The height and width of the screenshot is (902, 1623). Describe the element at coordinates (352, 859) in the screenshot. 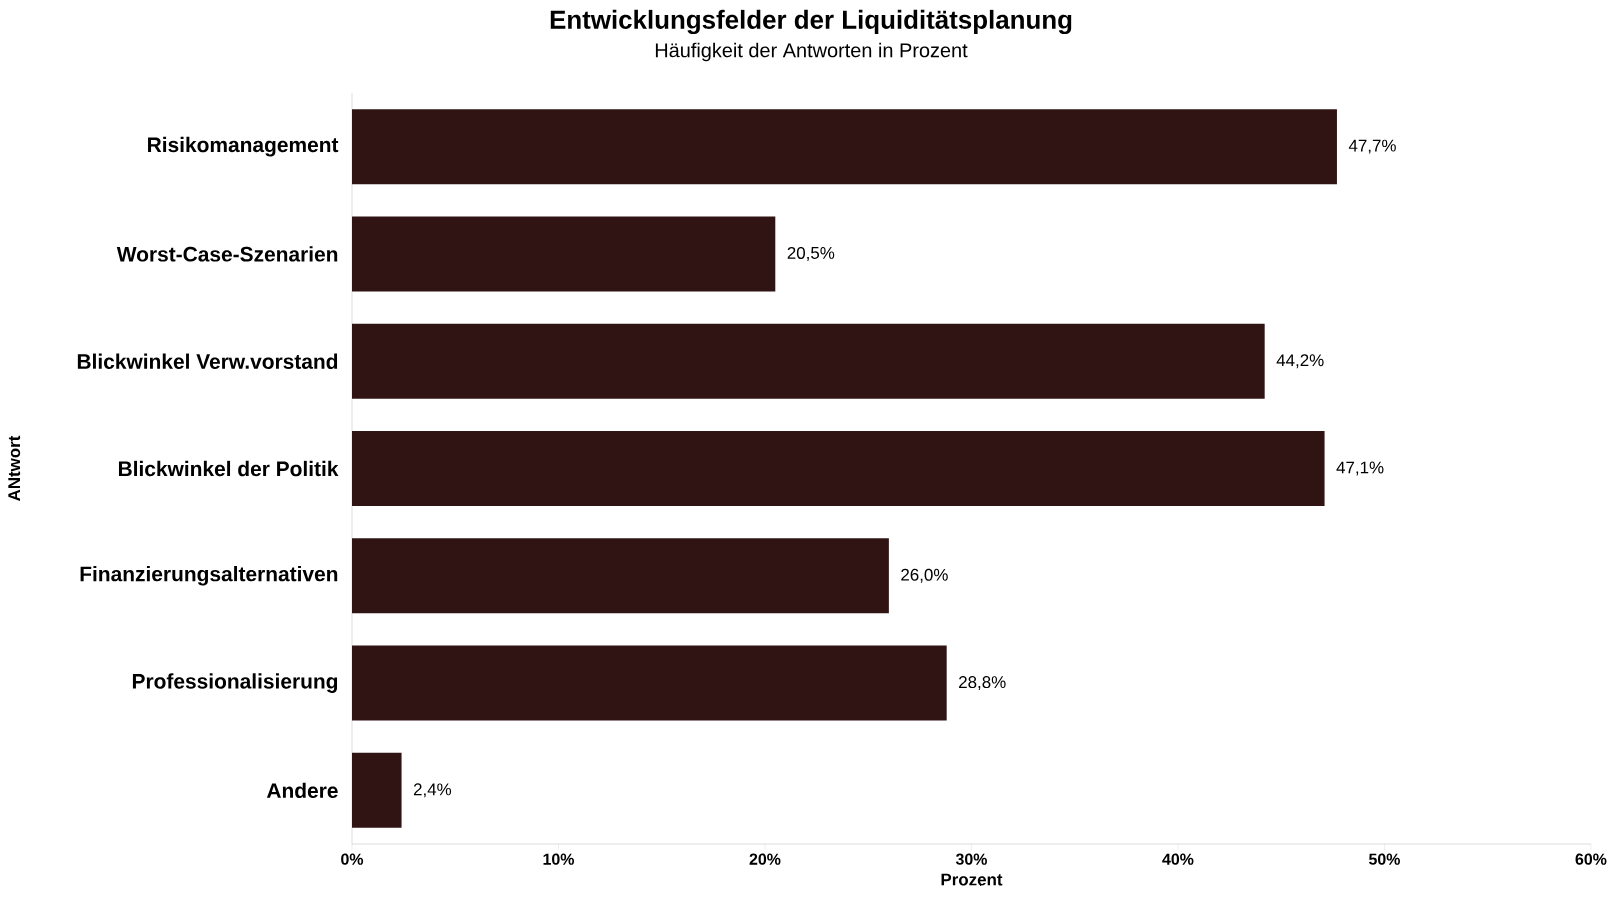

I see `x-tick-label: 0%` at that location.